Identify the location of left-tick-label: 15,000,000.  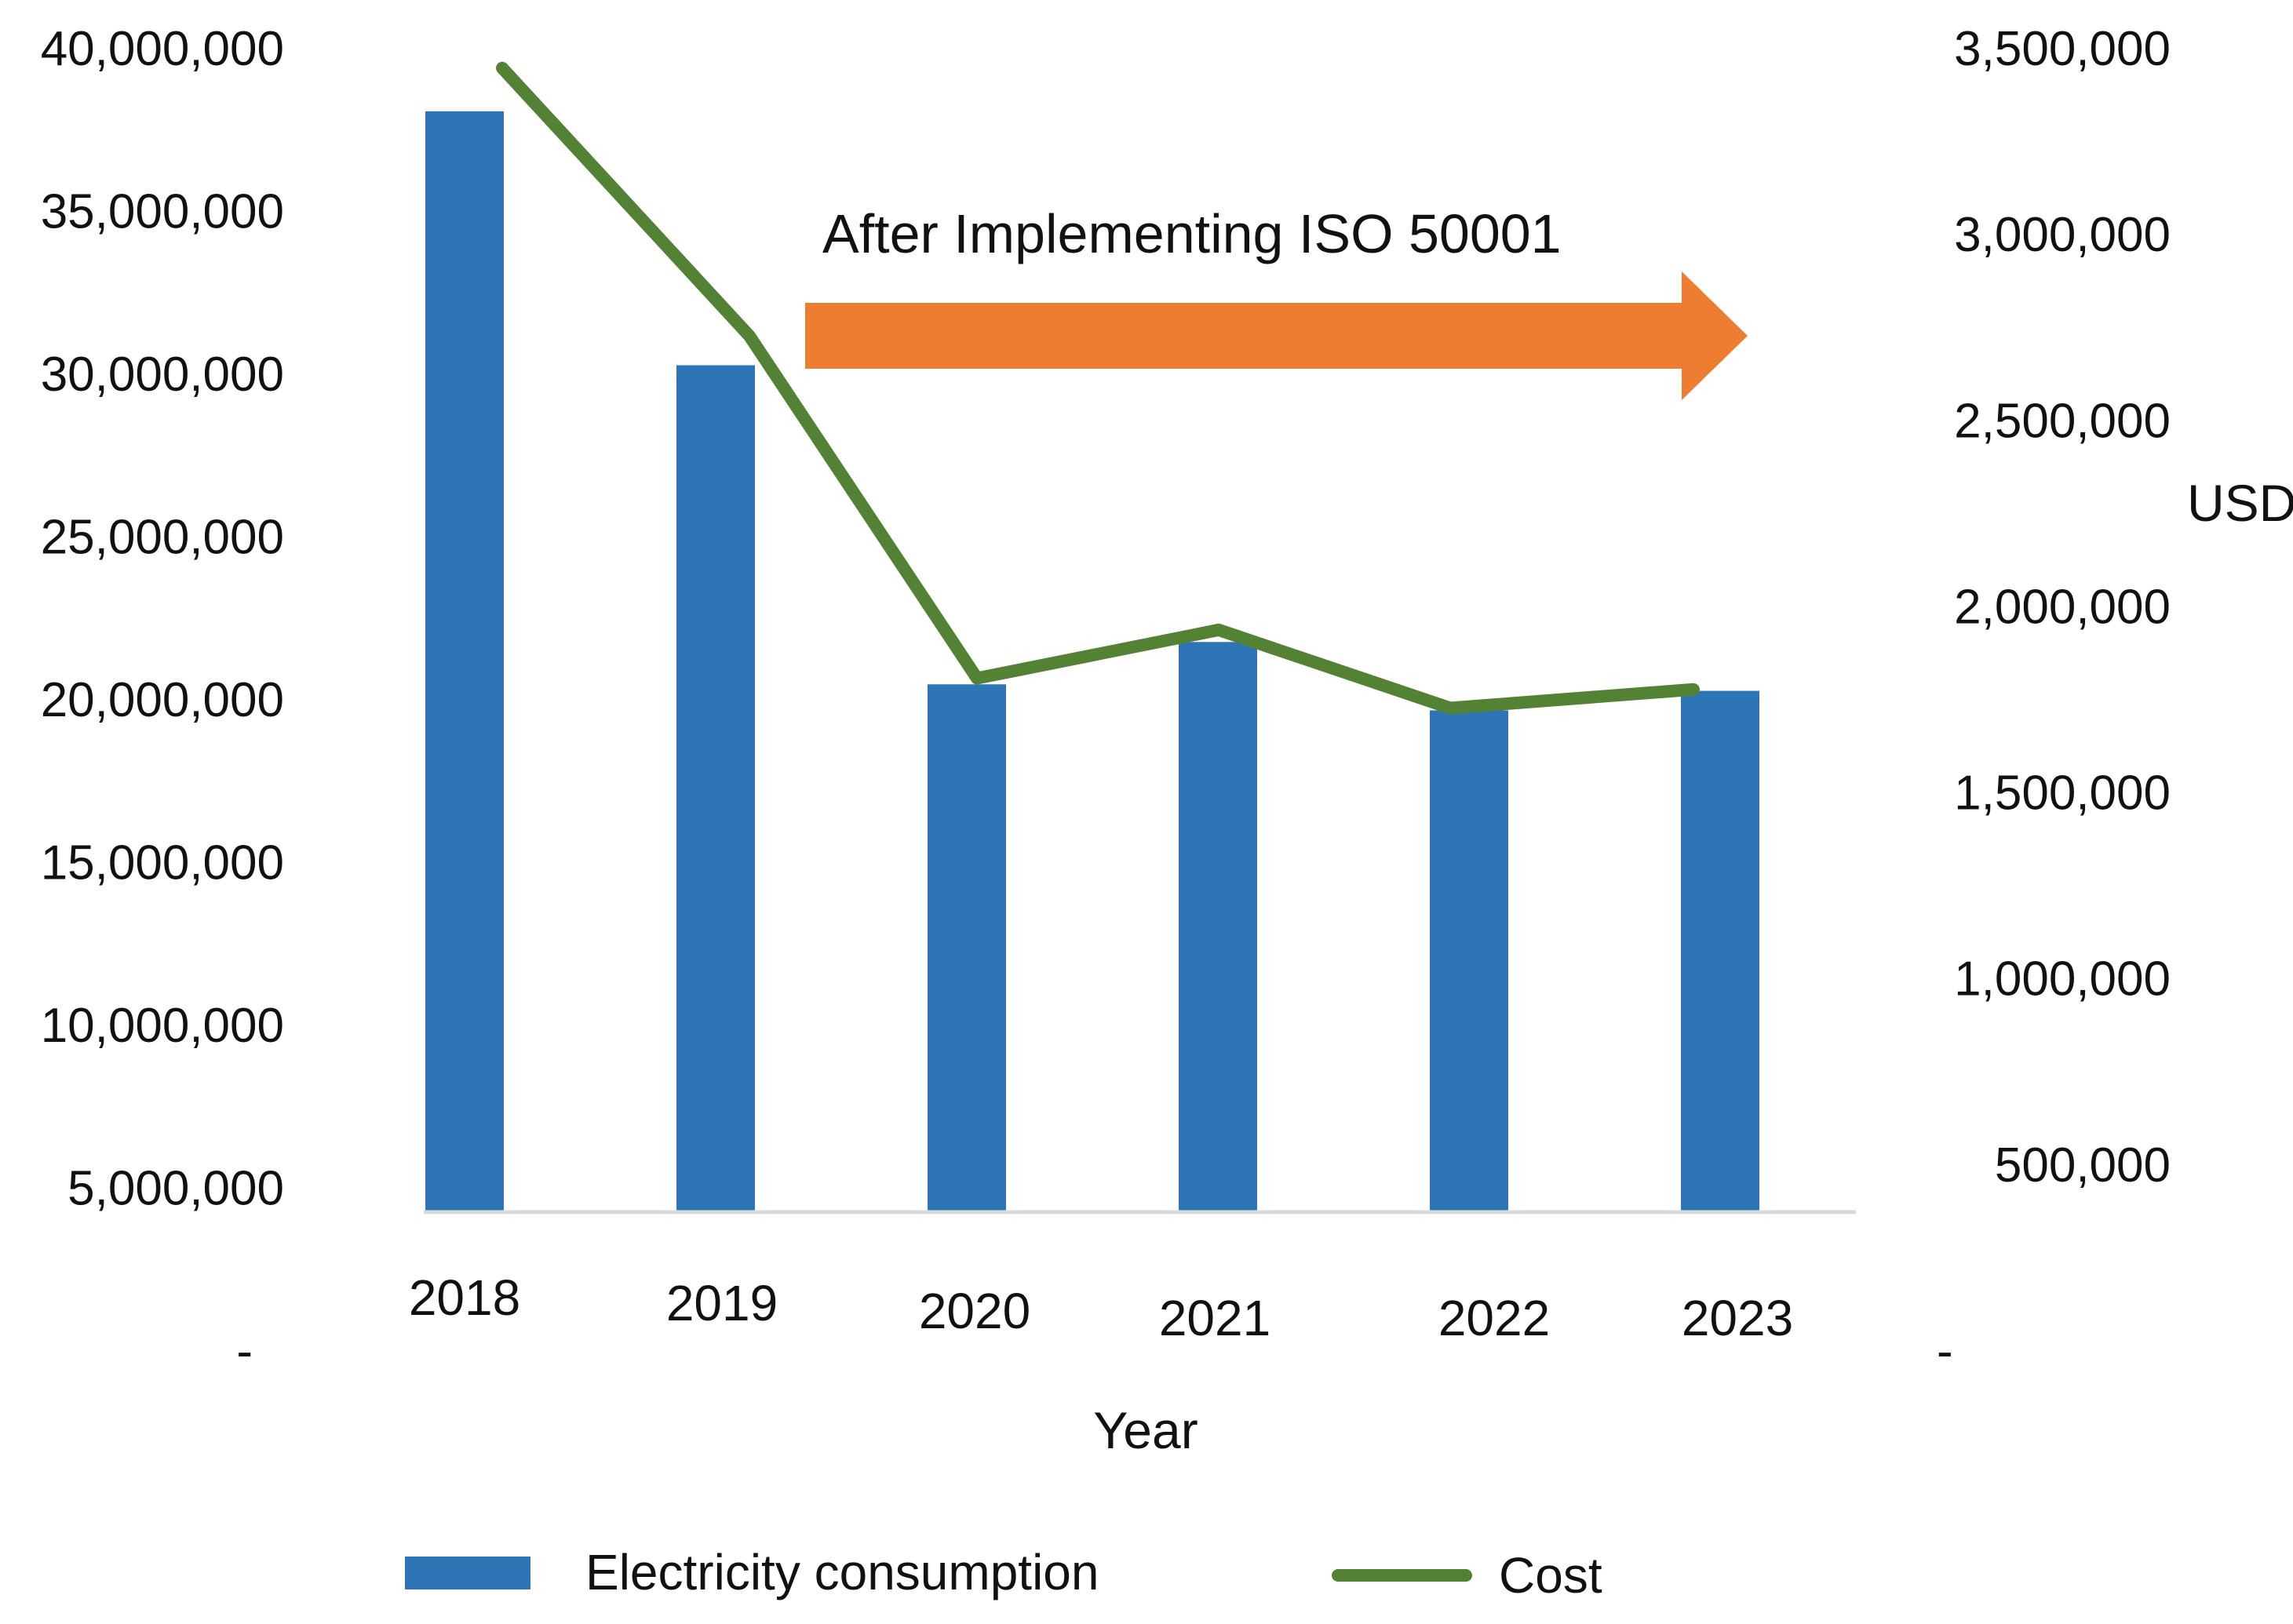
(162, 863).